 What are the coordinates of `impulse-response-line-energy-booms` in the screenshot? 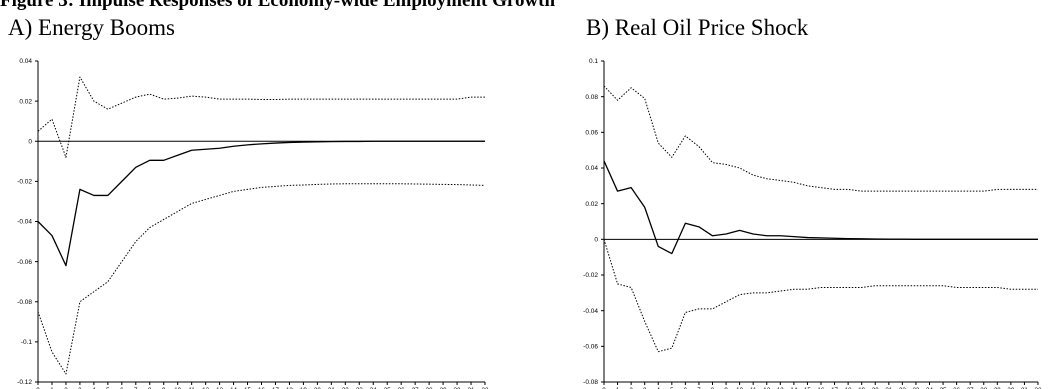 It's located at (261, 203).